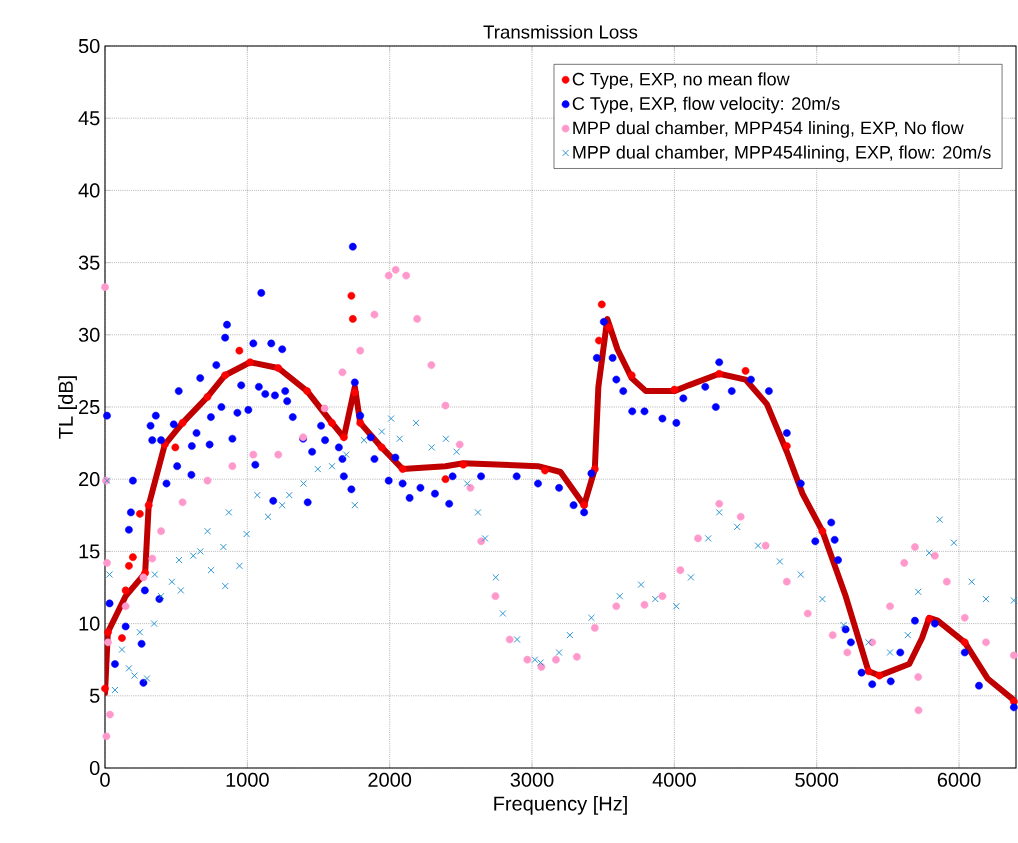 This screenshot has width=1018, height=843. Describe the element at coordinates (560, 31) in the screenshot. I see `chart-title: Transmission Loss` at that location.